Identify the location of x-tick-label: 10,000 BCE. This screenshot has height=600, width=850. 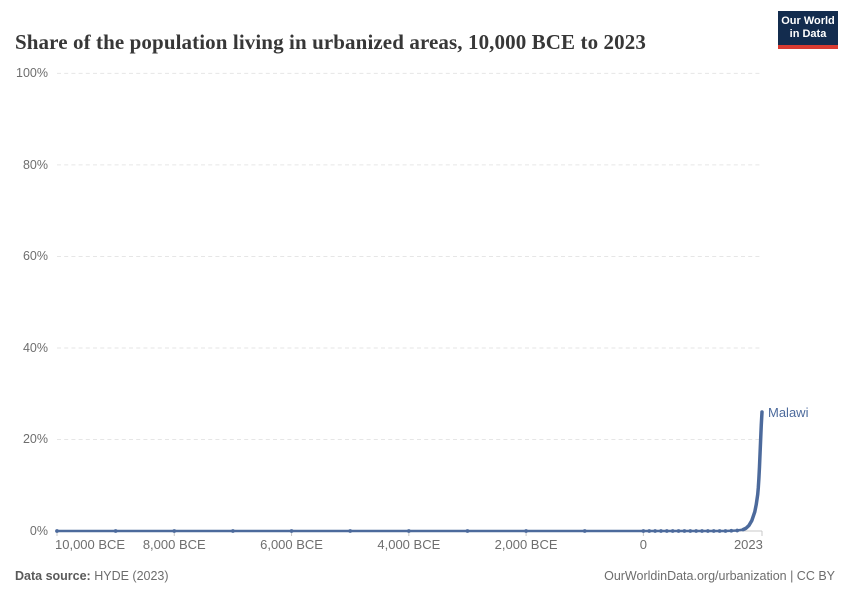
(90, 544).